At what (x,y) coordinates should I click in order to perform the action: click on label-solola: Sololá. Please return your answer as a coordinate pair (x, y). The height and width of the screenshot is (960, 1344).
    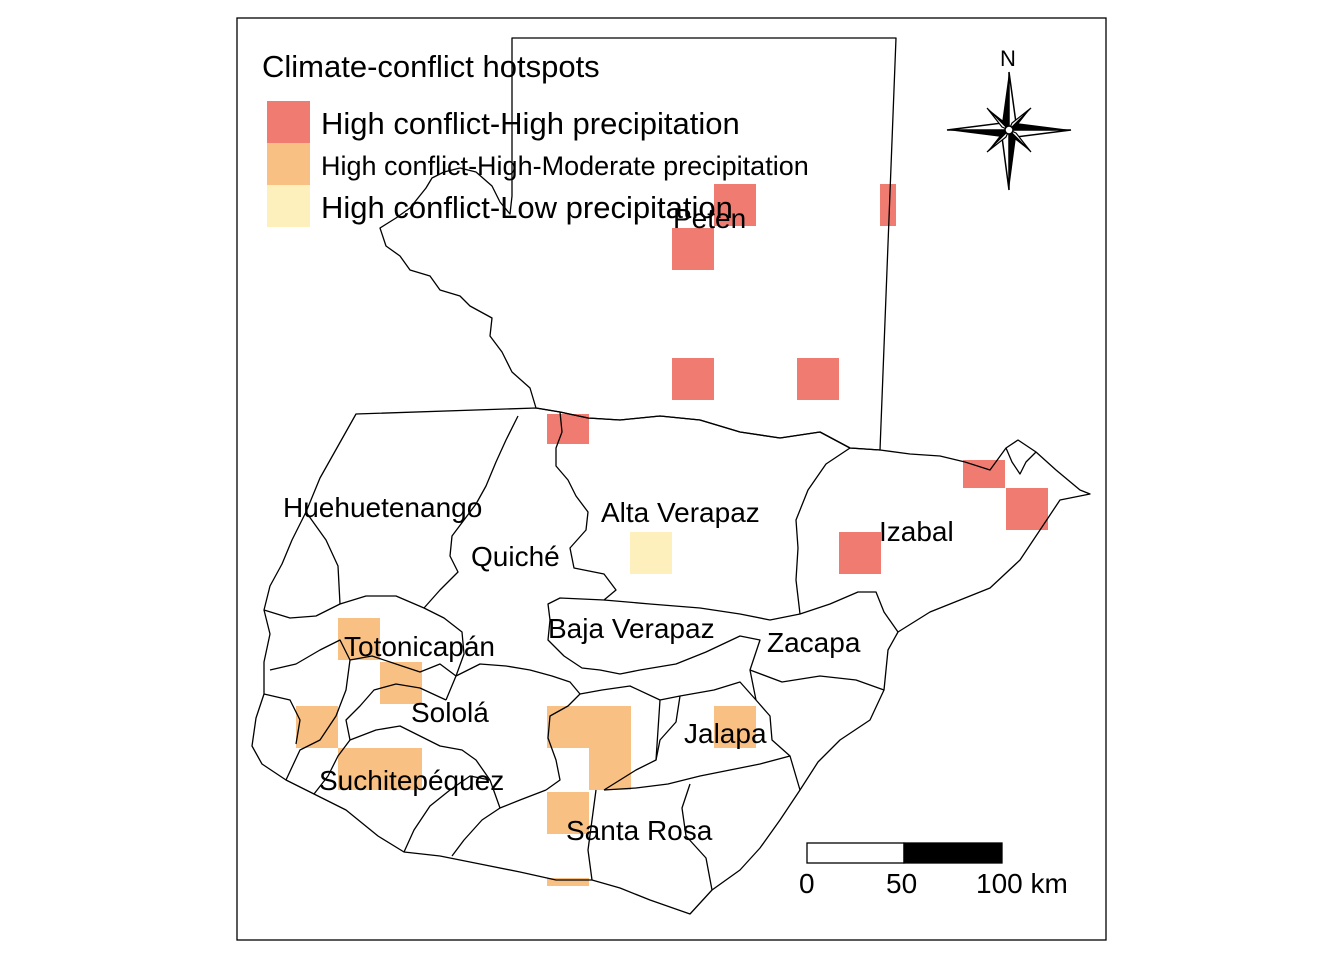
    Looking at the image, I should click on (450, 712).